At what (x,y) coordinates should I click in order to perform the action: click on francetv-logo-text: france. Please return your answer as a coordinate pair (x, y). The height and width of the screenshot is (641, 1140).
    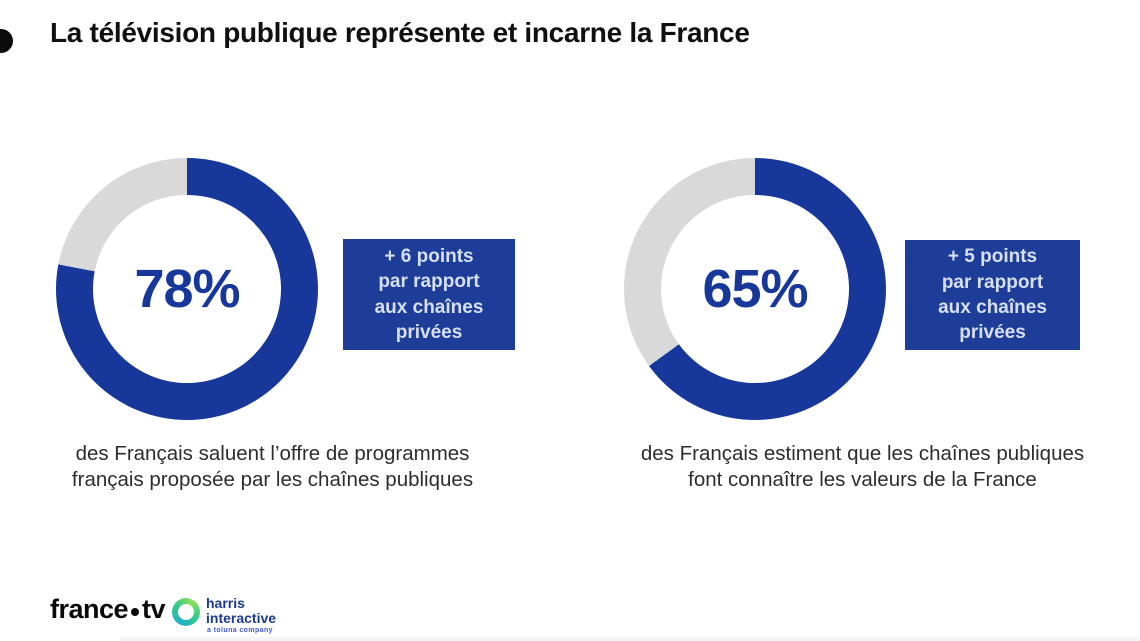
    Looking at the image, I should click on (89, 609).